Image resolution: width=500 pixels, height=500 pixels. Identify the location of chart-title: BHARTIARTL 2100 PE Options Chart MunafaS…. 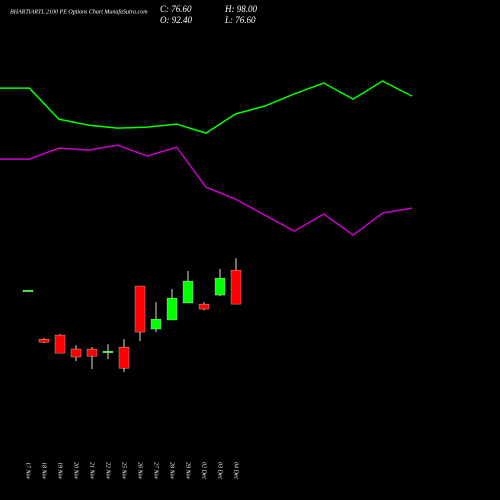
(79, 11).